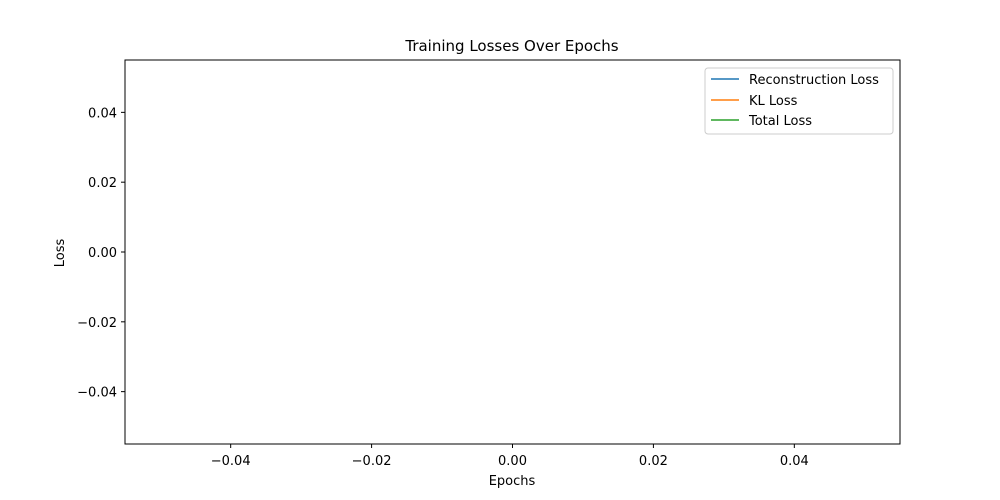 The height and width of the screenshot is (500, 1000). I want to click on x-tick-label: 0.04, so click(794, 461).